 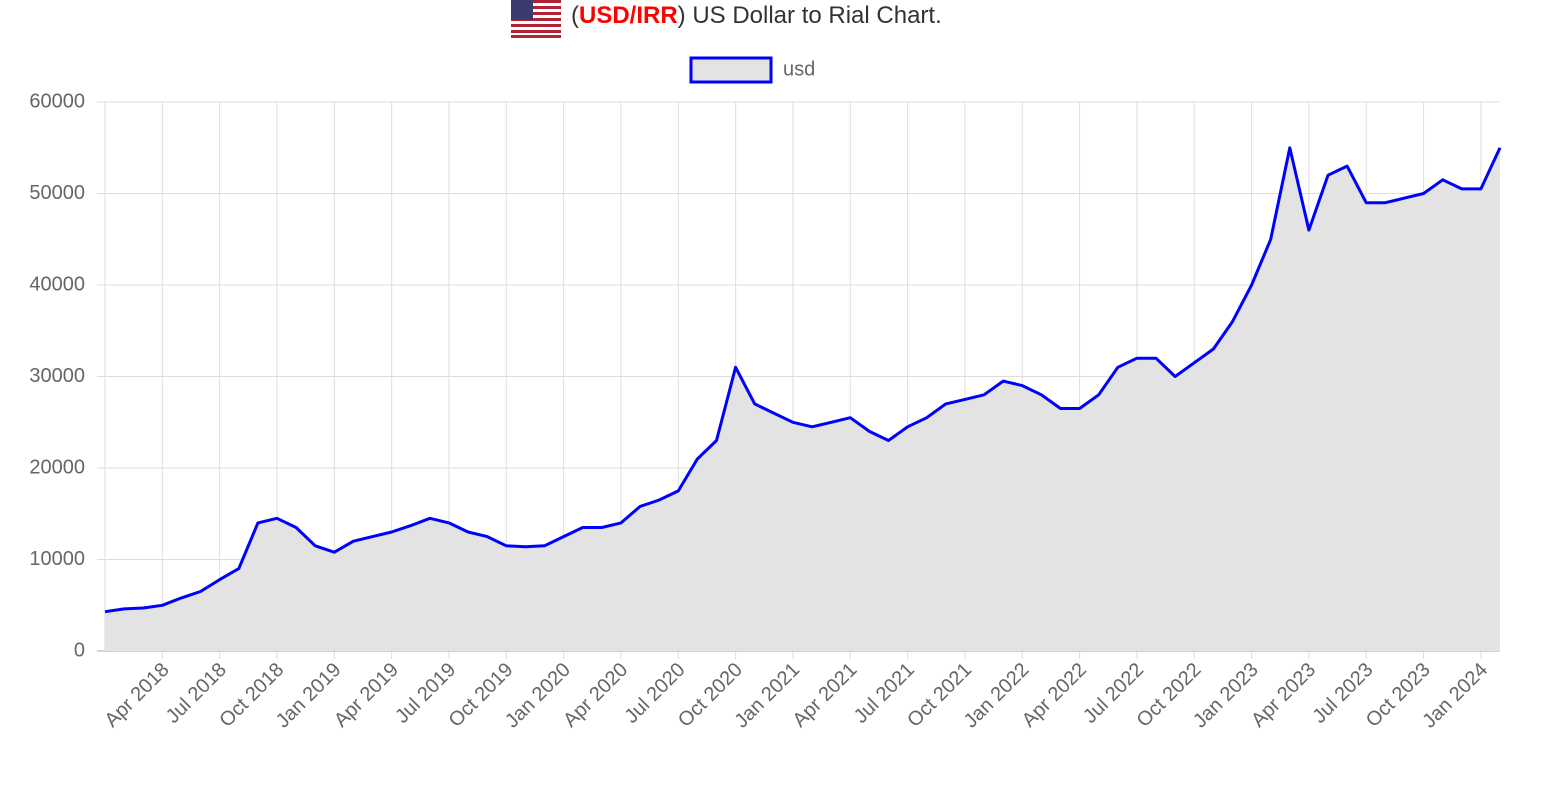 I want to click on title-part: ) US Dollar to Rial Chart., so click(x=810, y=15).